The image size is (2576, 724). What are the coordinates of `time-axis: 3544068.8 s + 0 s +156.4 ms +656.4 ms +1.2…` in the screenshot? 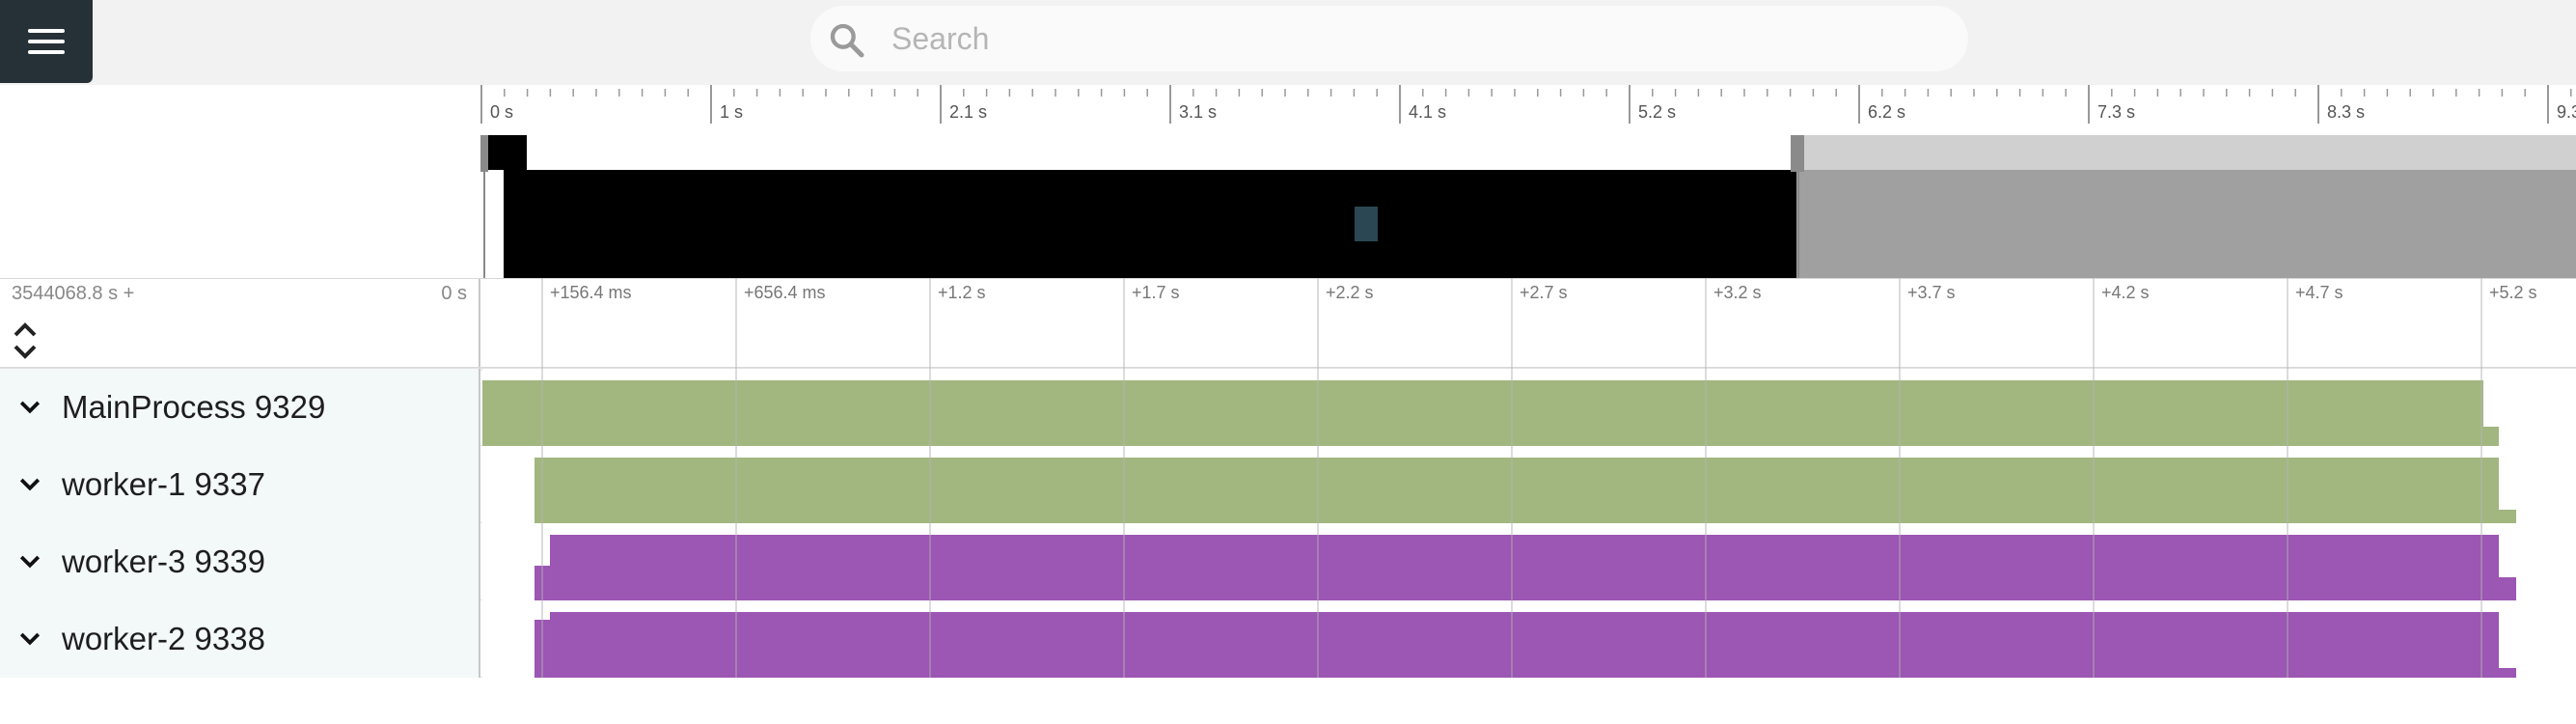 It's located at (1288, 323).